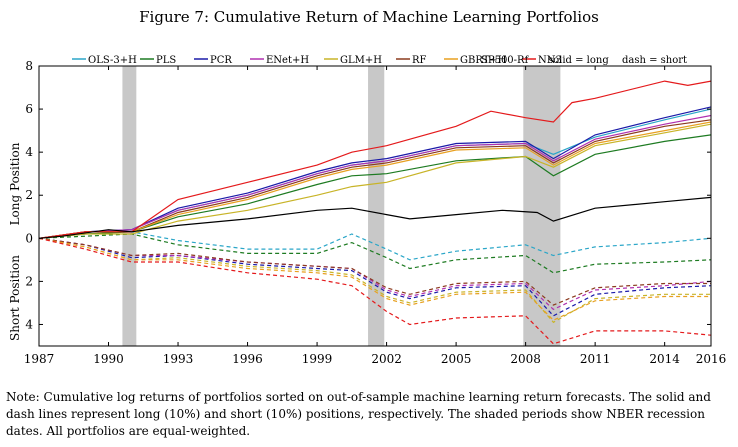 This screenshot has height=447, width=738. I want to click on x-tick-label: 2016, so click(711, 359).